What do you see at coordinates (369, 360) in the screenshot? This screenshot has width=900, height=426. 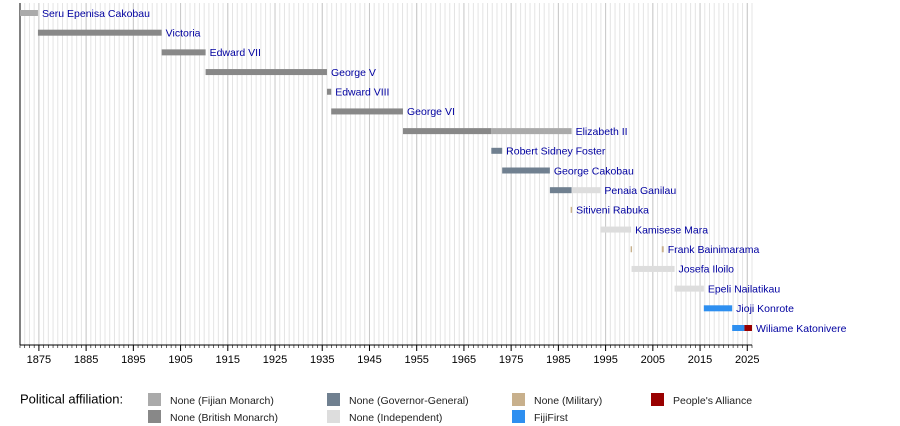 I see `x-tick-label: 1945` at bounding box center [369, 360].